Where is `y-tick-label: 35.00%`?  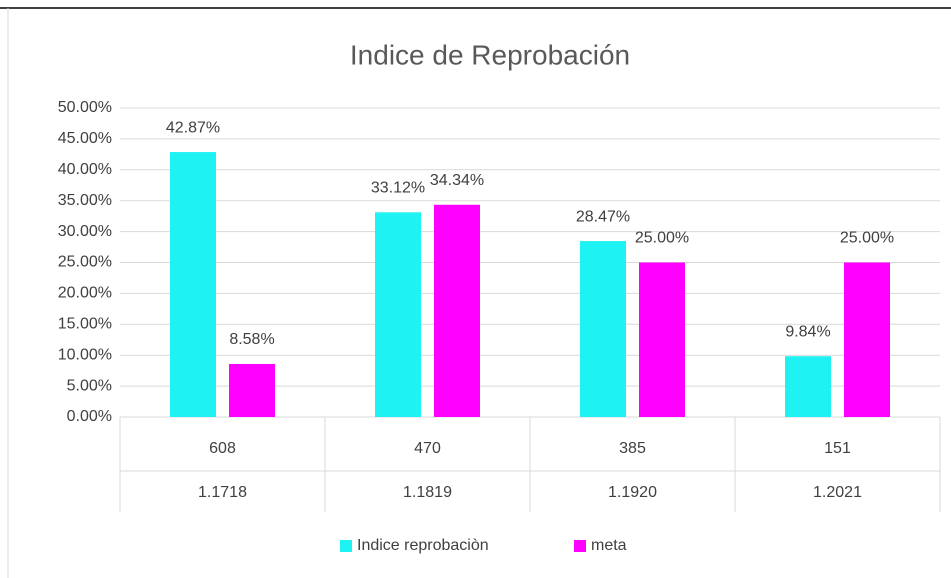
y-tick-label: 35.00% is located at coordinates (85, 200).